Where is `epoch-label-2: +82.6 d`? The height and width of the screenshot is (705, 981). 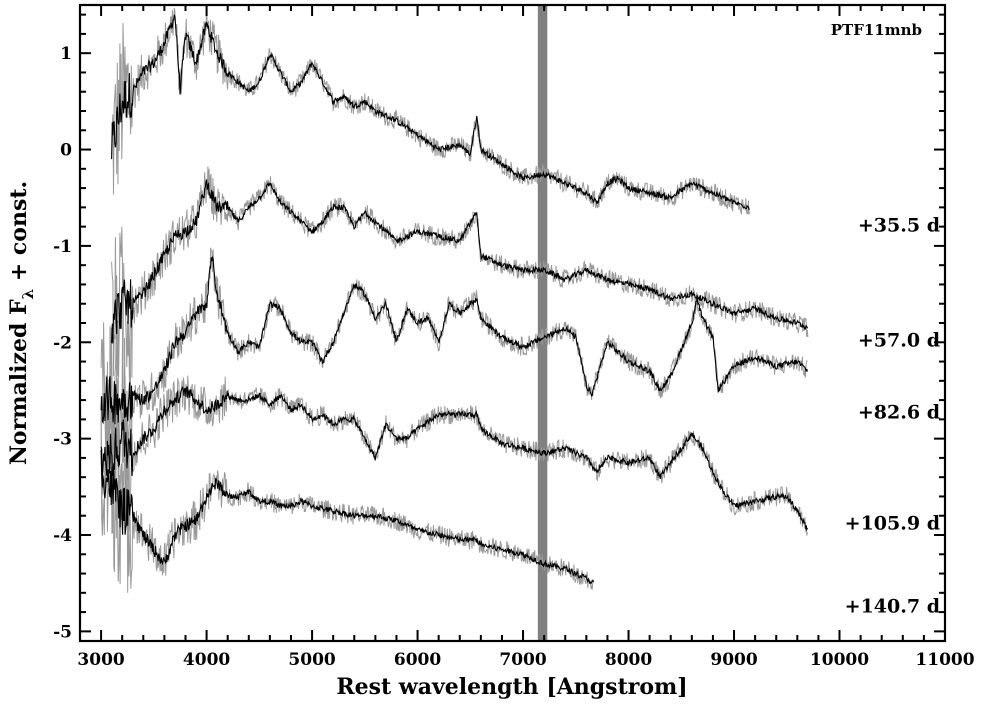 epoch-label-2: +82.6 d is located at coordinates (899, 413).